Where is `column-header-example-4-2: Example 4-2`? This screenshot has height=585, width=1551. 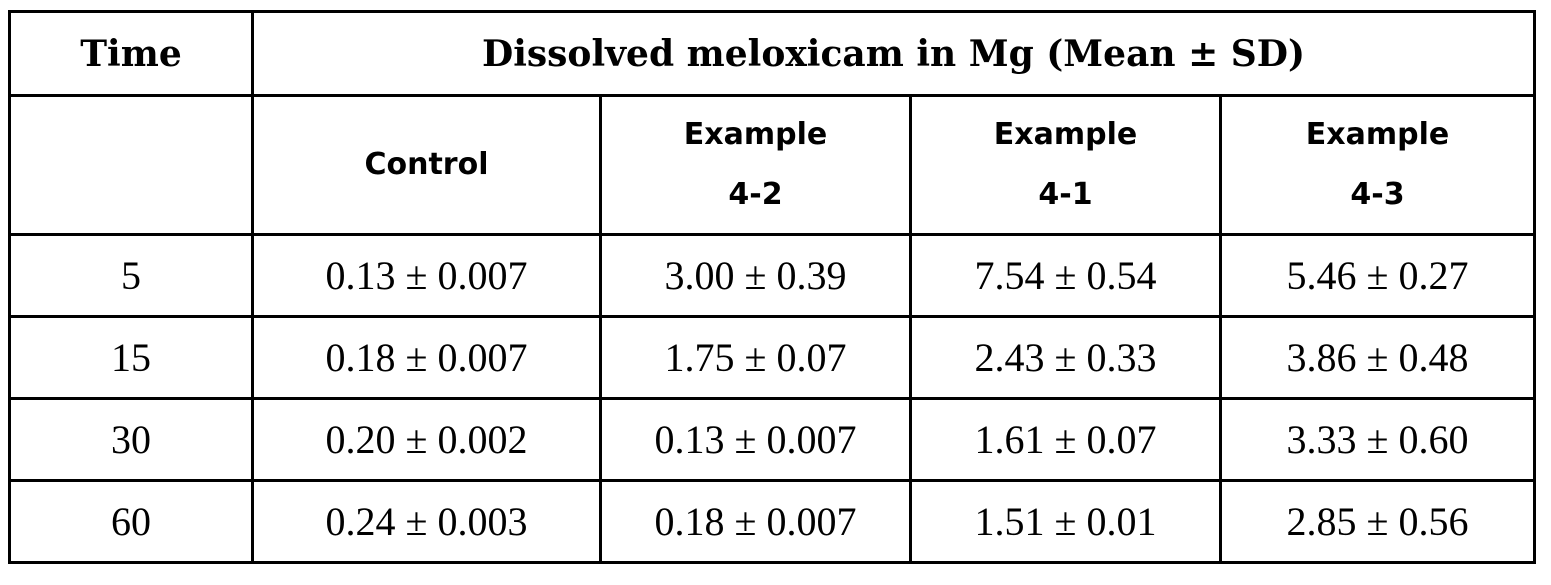 column-header-example-4-2: Example 4-2 is located at coordinates (756, 165).